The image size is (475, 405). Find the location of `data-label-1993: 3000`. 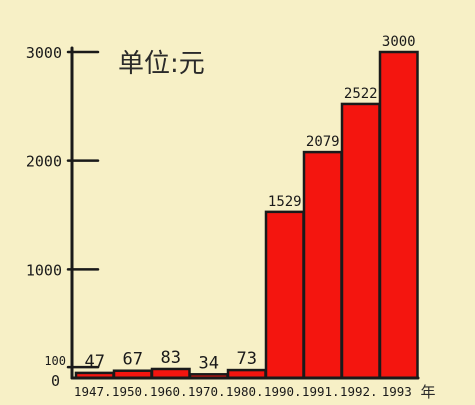

data-label-1993: 3000 is located at coordinates (399, 42).